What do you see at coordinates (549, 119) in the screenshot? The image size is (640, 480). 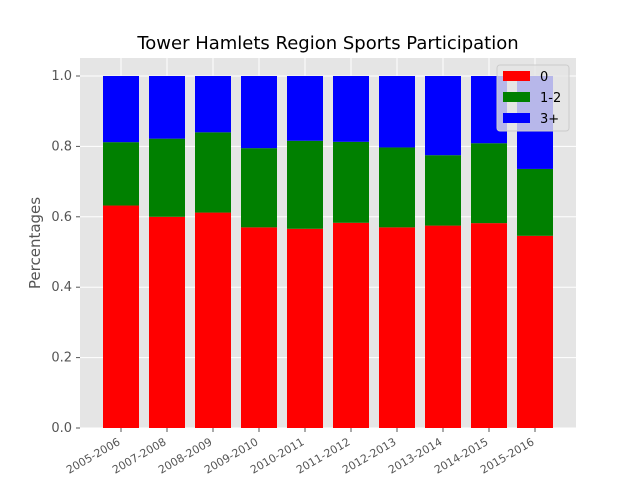 I see `legend-label-3+: 3+` at bounding box center [549, 119].